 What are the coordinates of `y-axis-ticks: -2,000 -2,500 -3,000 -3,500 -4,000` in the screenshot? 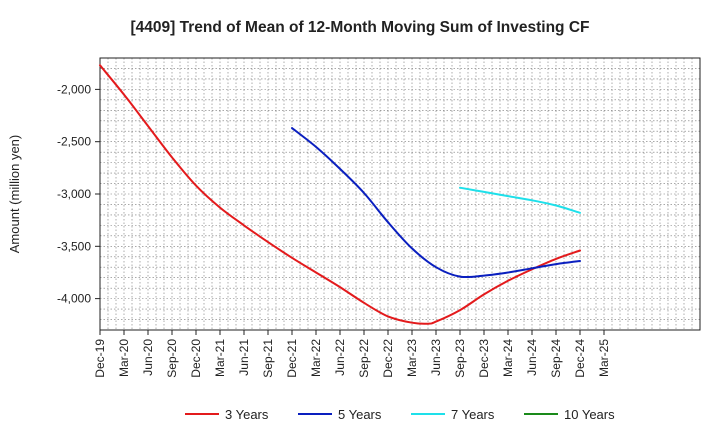 It's located at (78, 194).